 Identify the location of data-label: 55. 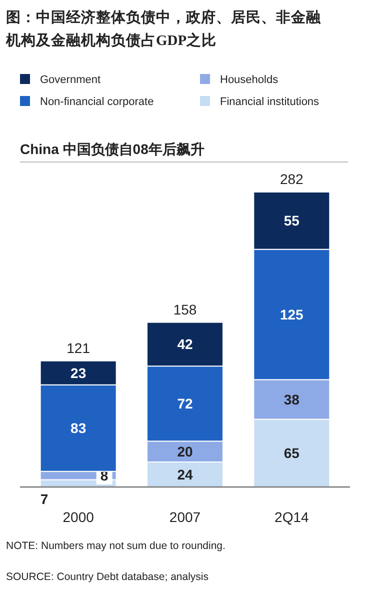
(292, 220).